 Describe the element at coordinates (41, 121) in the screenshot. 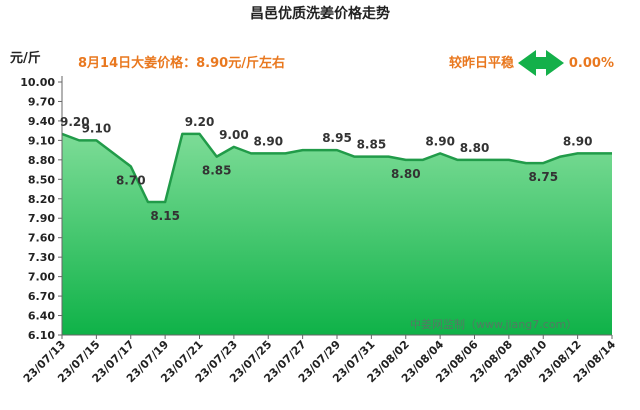

I see `y-tick-label: 9.40` at that location.